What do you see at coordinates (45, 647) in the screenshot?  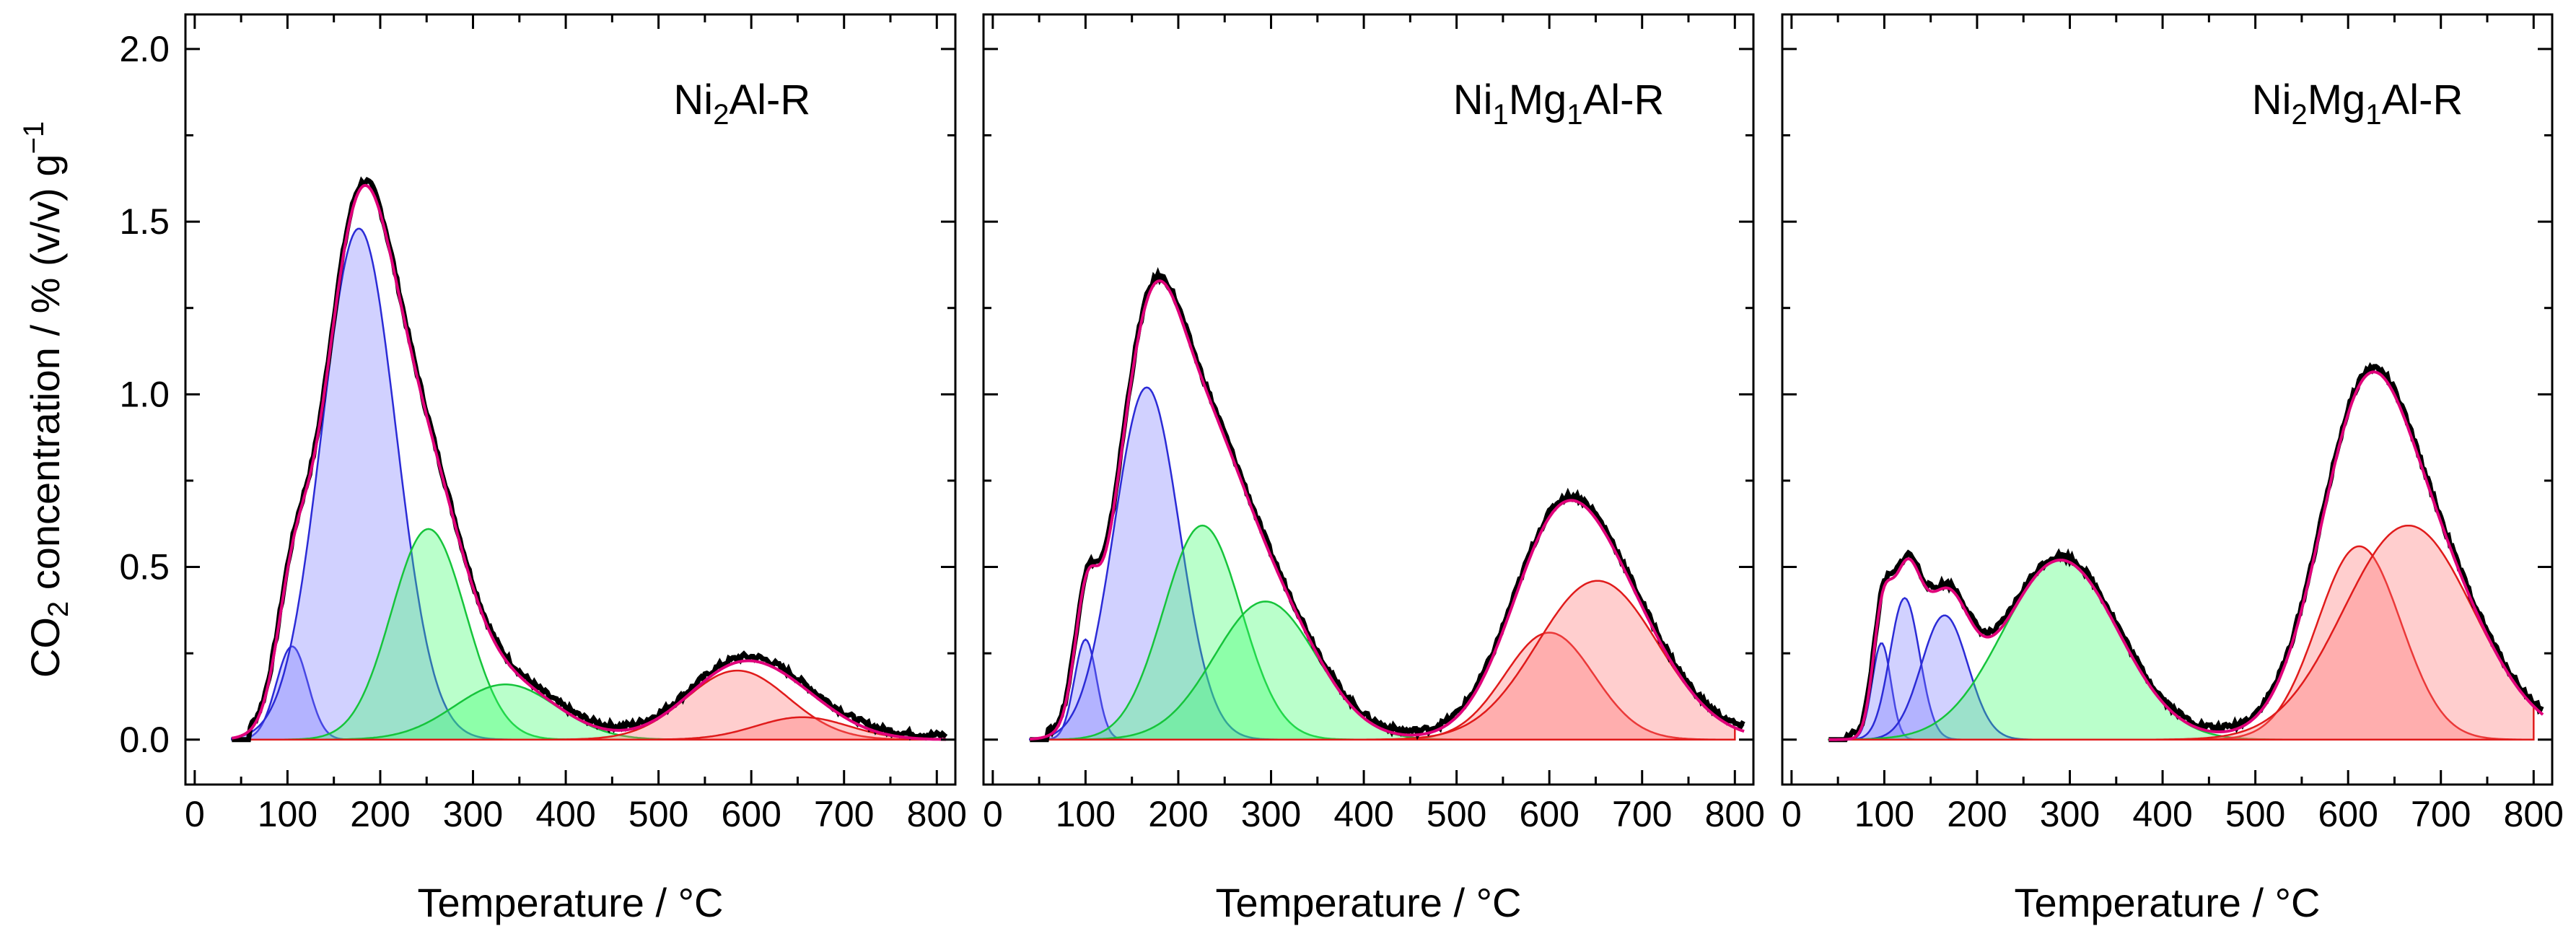 I see `y-axis-title-main: CO` at bounding box center [45, 647].